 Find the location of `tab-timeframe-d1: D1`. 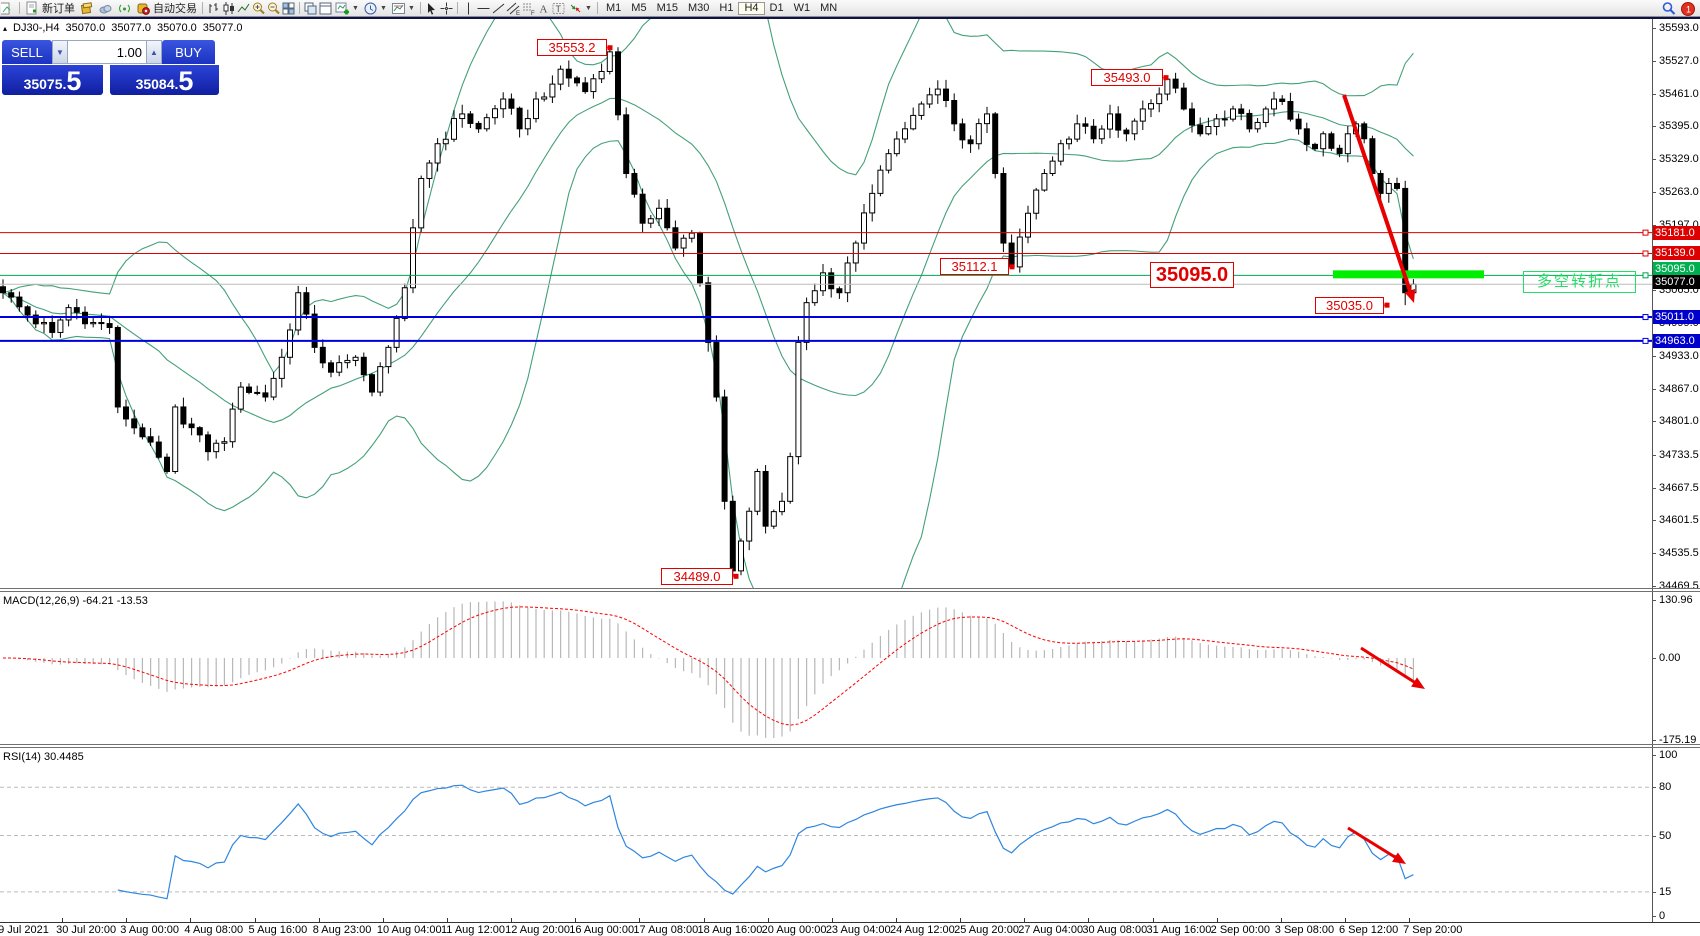

tab-timeframe-d1: D1 is located at coordinates (776, 7).